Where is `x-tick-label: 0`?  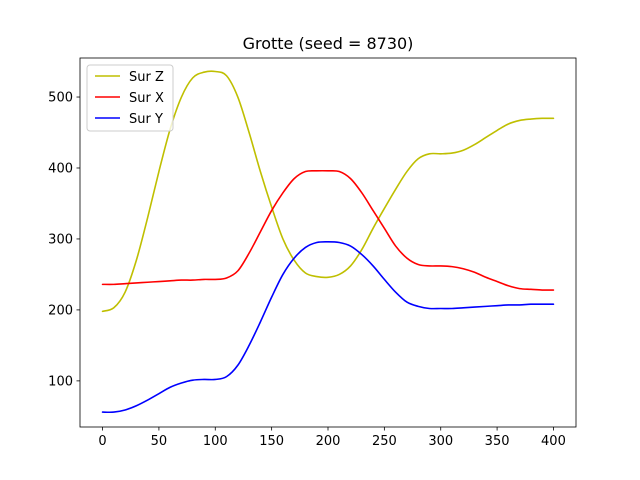
x-tick-label: 0 is located at coordinates (102, 441).